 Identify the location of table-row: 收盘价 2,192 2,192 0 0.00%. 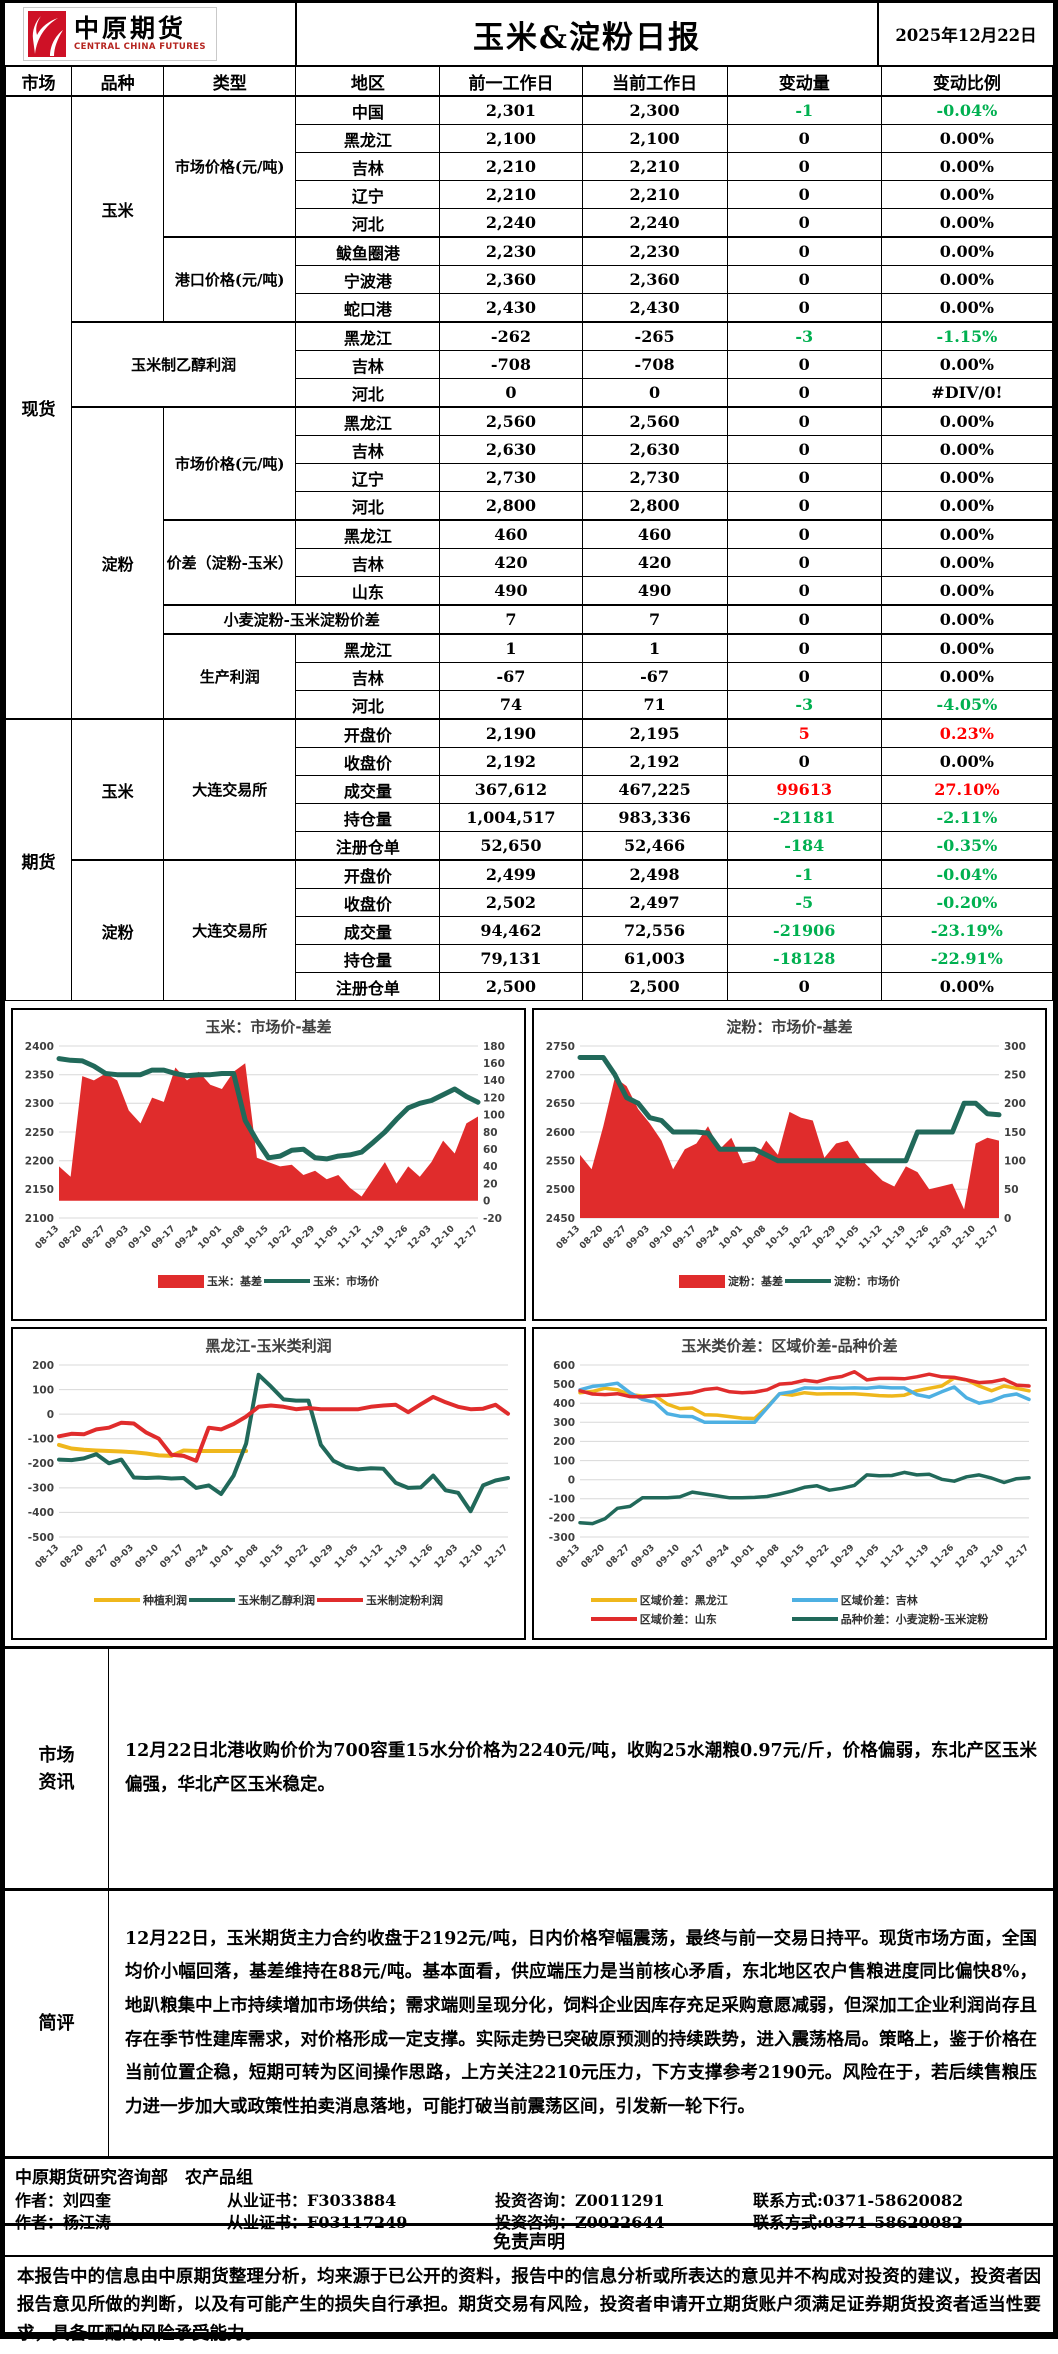
(530, 761).